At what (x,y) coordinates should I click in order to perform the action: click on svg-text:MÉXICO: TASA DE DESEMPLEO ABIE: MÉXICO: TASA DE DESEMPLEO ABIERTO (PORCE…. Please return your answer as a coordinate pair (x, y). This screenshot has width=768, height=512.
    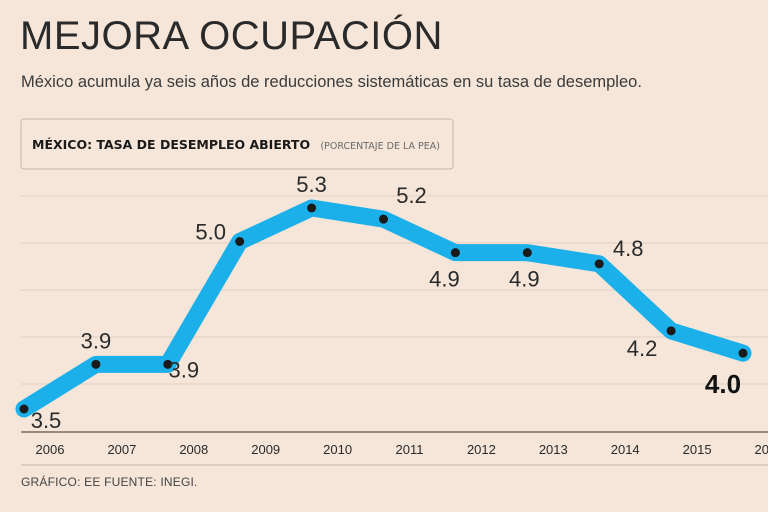
    Looking at the image, I should click on (236, 144).